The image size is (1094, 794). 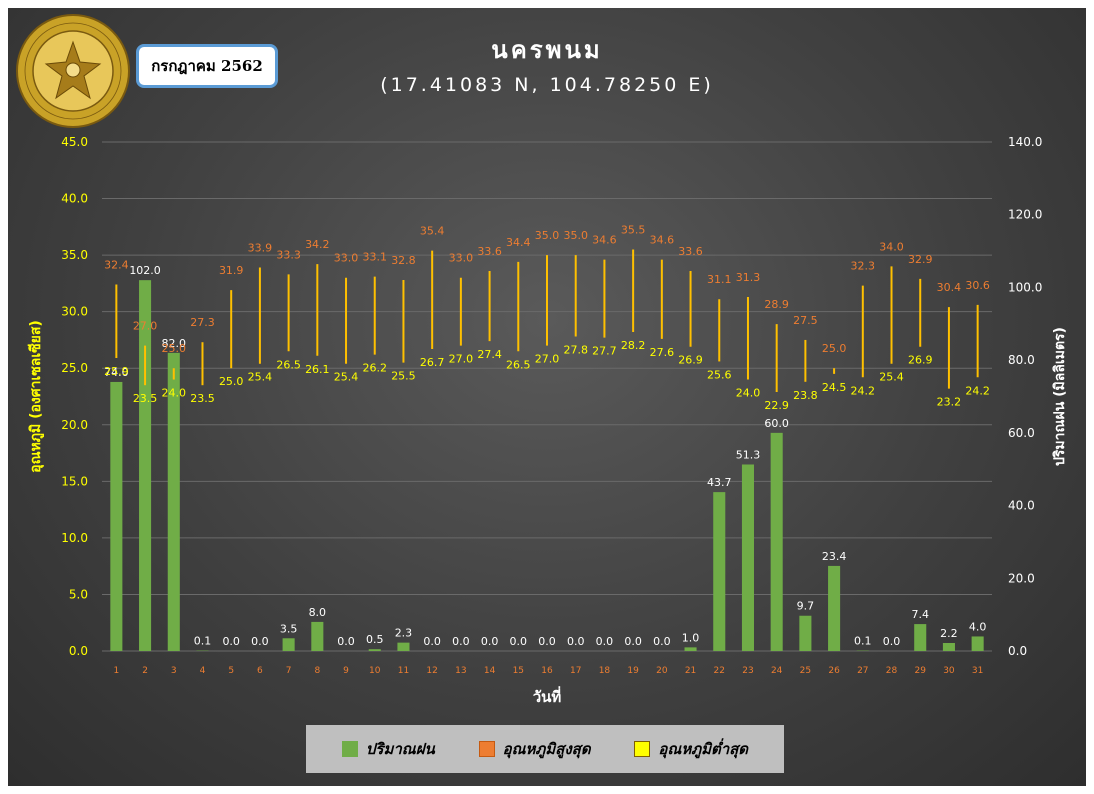 What do you see at coordinates (662, 671) in the screenshot?
I see `x-tick-label: 20` at bounding box center [662, 671].